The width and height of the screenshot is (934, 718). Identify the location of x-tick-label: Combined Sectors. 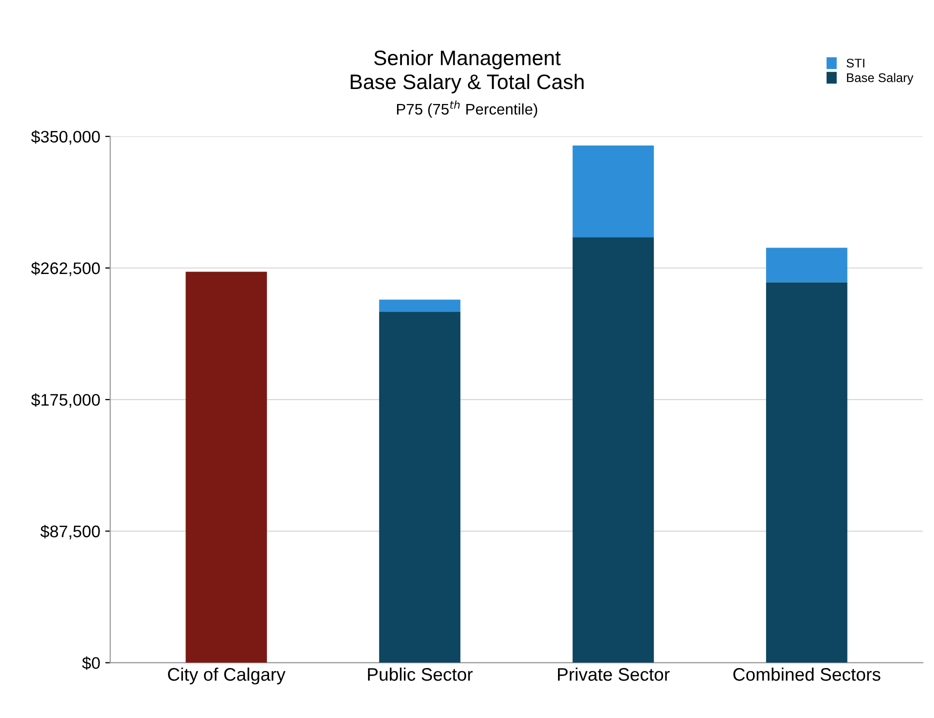
(806, 674).